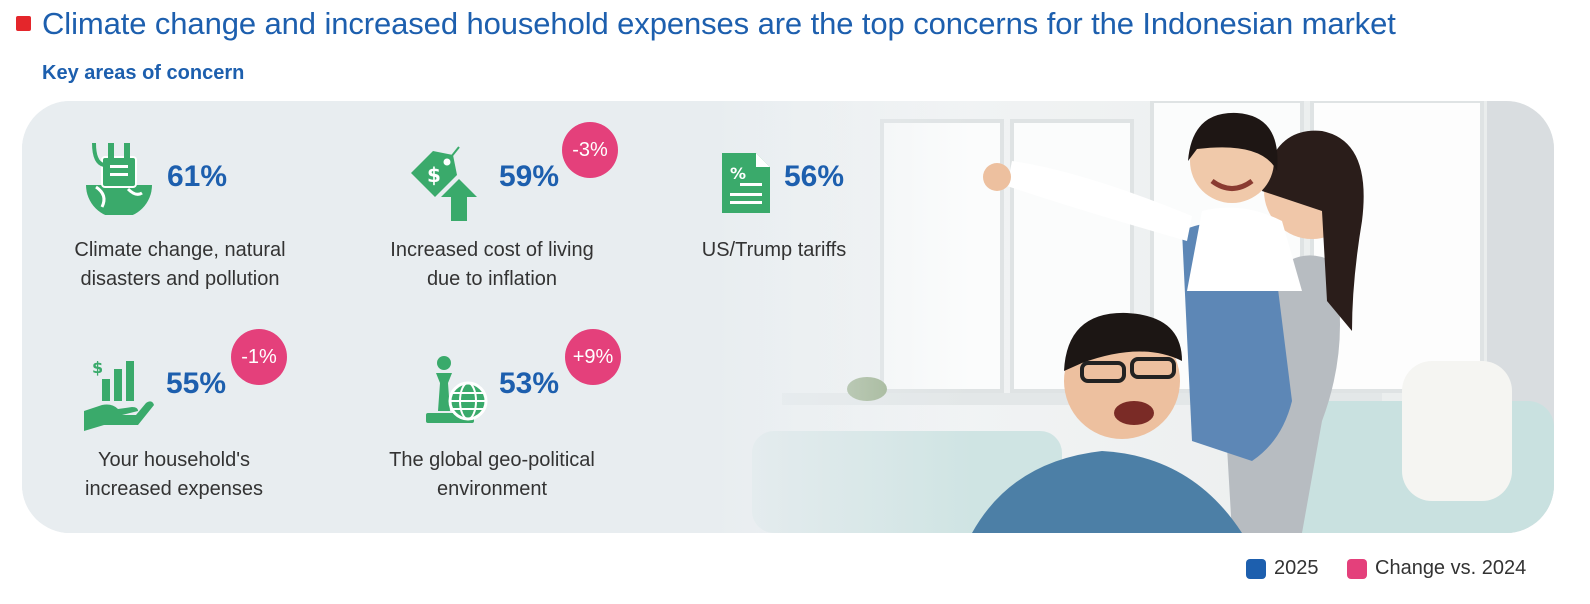 The image size is (1590, 604). What do you see at coordinates (180, 279) in the screenshot?
I see `concern-label-line: disasters and pollution` at bounding box center [180, 279].